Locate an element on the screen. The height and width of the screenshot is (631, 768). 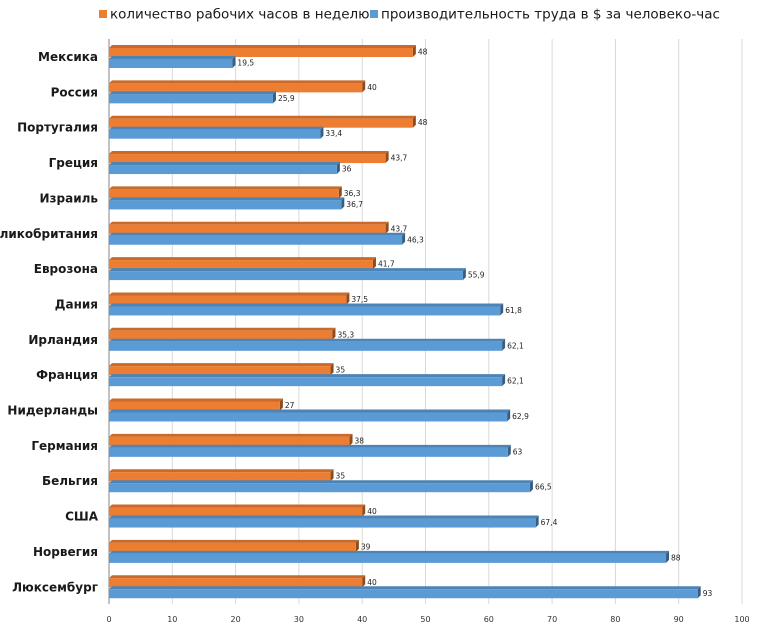
category-label: США is located at coordinates (82, 517).